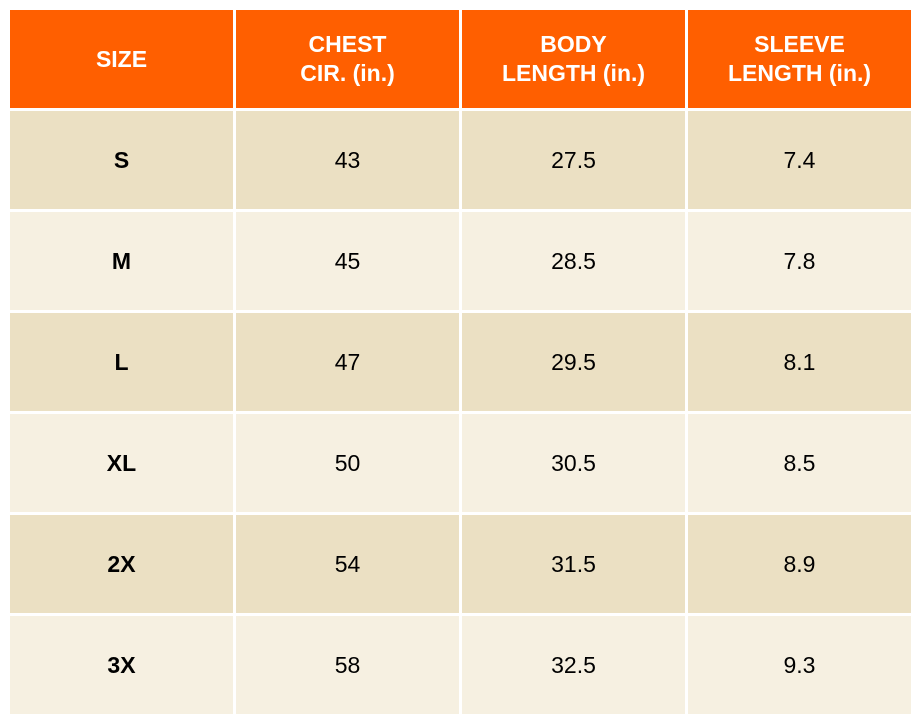  Describe the element at coordinates (347, 665) in the screenshot. I see `cell-chest: 58` at that location.